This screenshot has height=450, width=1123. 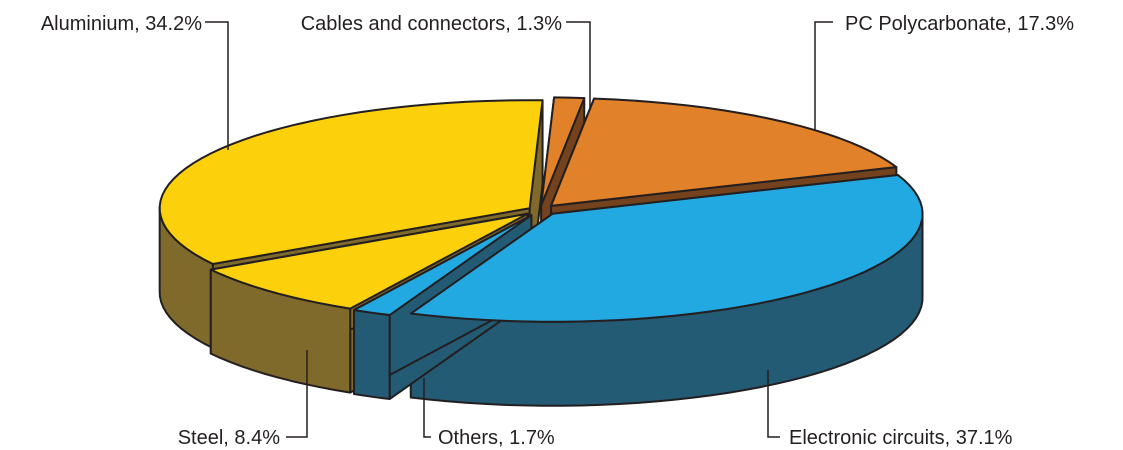 I want to click on leader-electronic-circuits, so click(x=773, y=404).